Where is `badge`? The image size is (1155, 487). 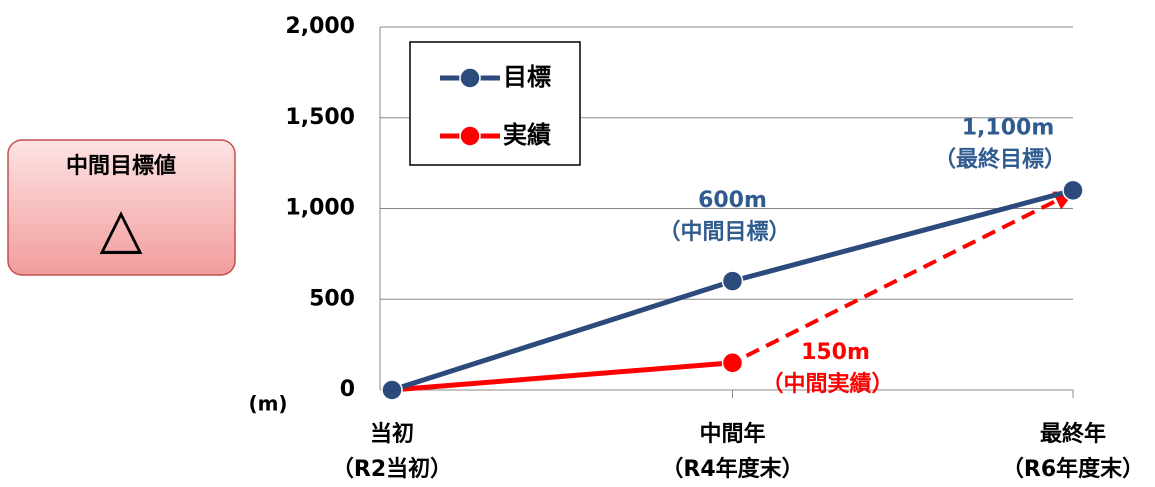 badge is located at coordinates (121, 207).